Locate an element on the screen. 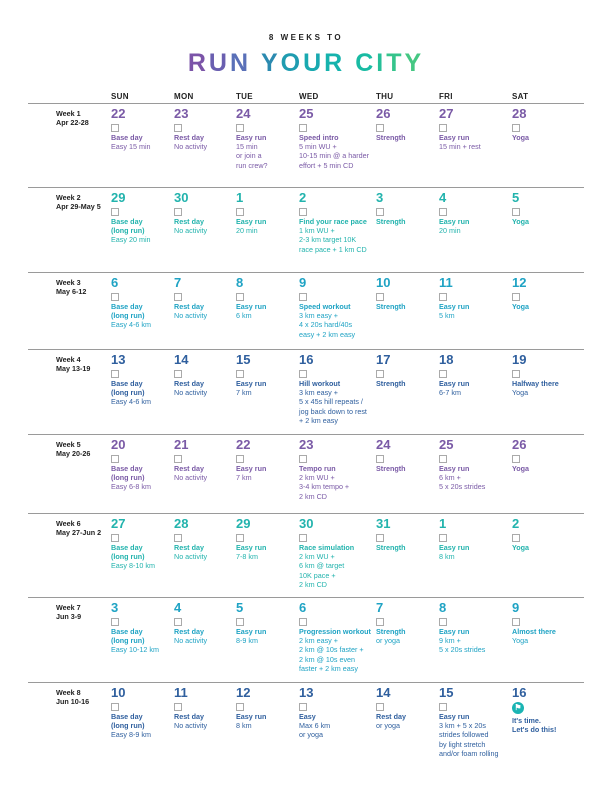 This screenshot has width=612, height=792. page-title: RUN YOUR CITY is located at coordinates (306, 63).